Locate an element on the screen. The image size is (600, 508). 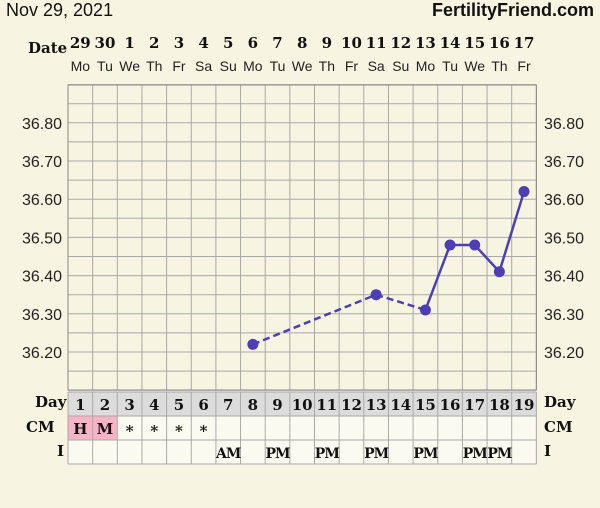
date-label: 14 is located at coordinates (450, 43).